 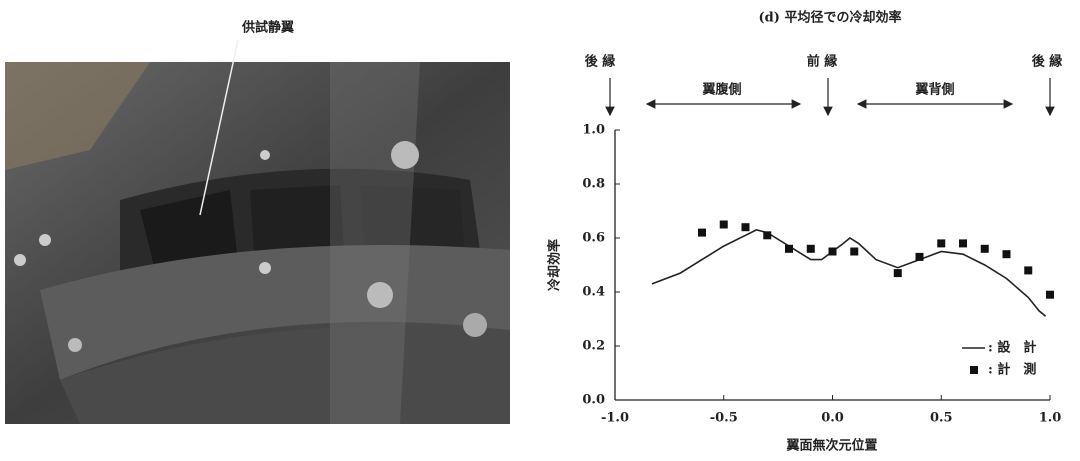 I want to click on annotation-arrows, so click(x=830, y=97).